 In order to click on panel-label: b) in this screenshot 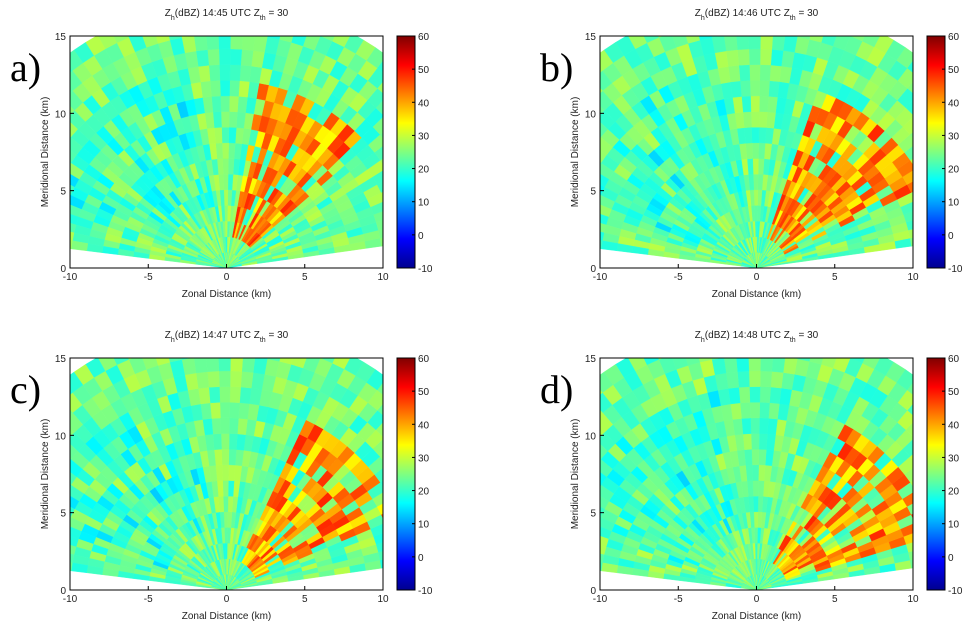, I will do `click(556, 67)`.